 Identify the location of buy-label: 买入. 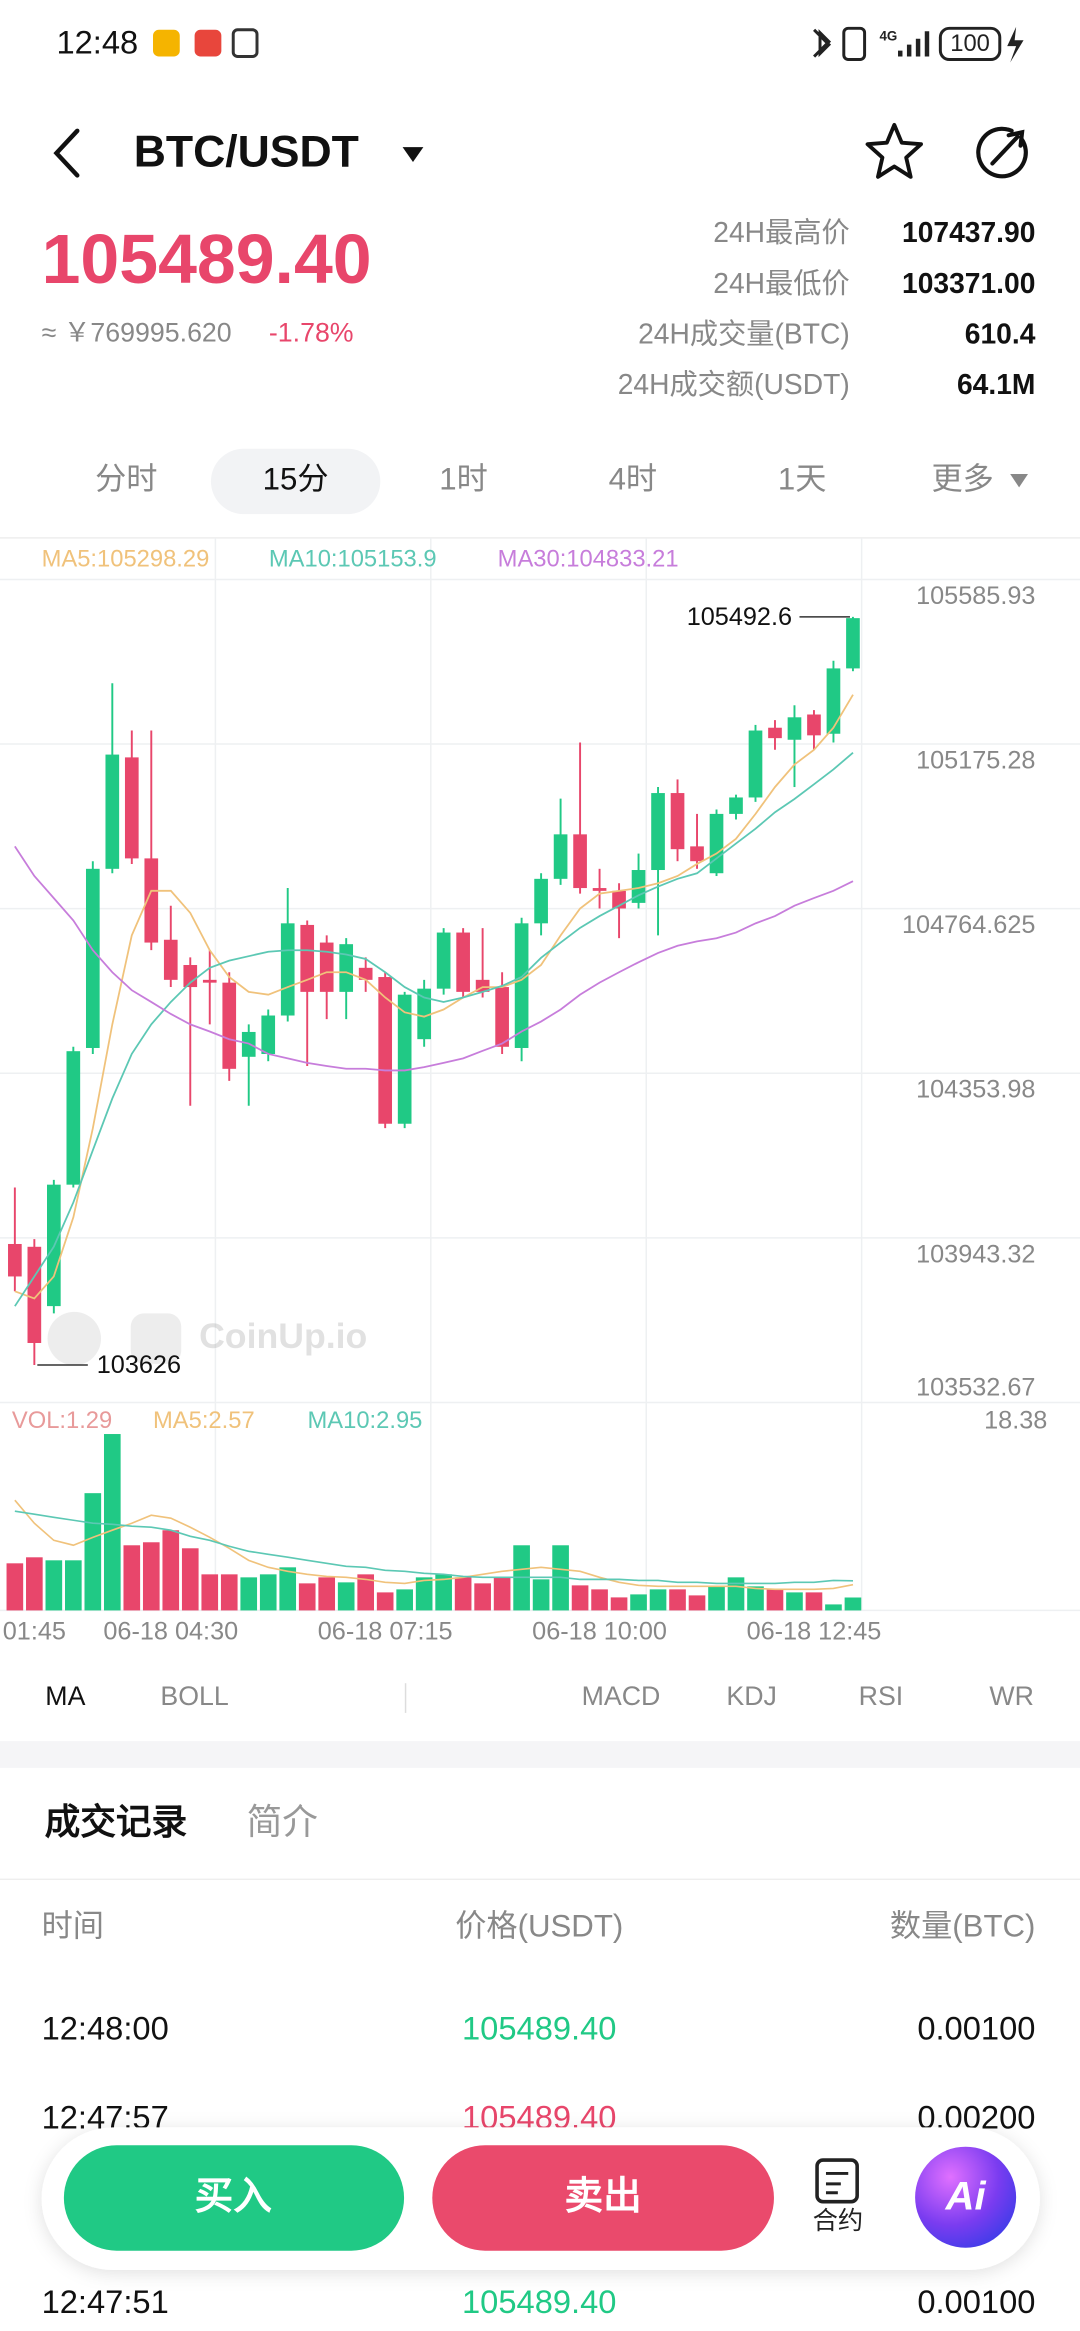
(234, 2196).